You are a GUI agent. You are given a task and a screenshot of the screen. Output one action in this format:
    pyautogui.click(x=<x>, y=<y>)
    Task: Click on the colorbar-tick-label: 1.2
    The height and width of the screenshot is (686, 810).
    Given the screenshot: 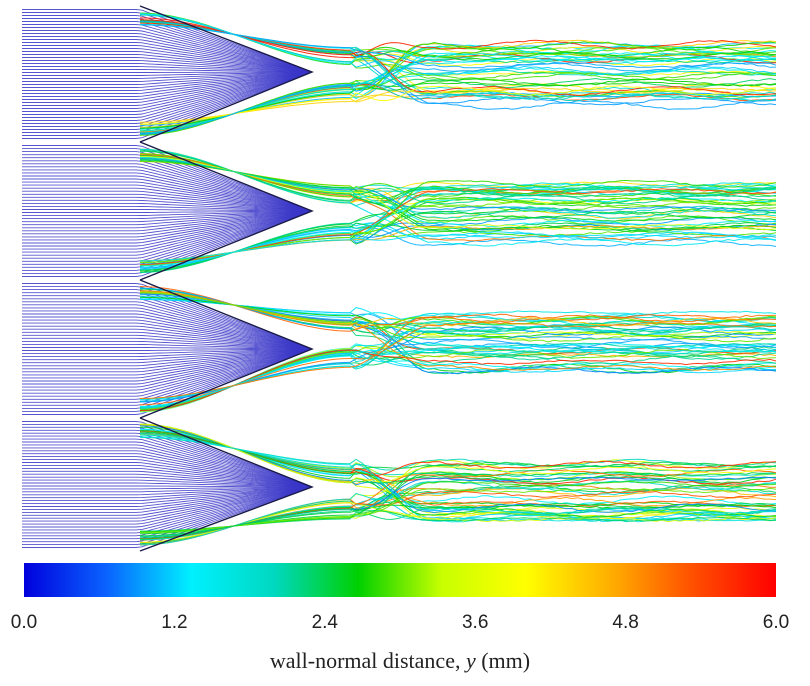 What is the action you would take?
    pyautogui.click(x=174, y=622)
    